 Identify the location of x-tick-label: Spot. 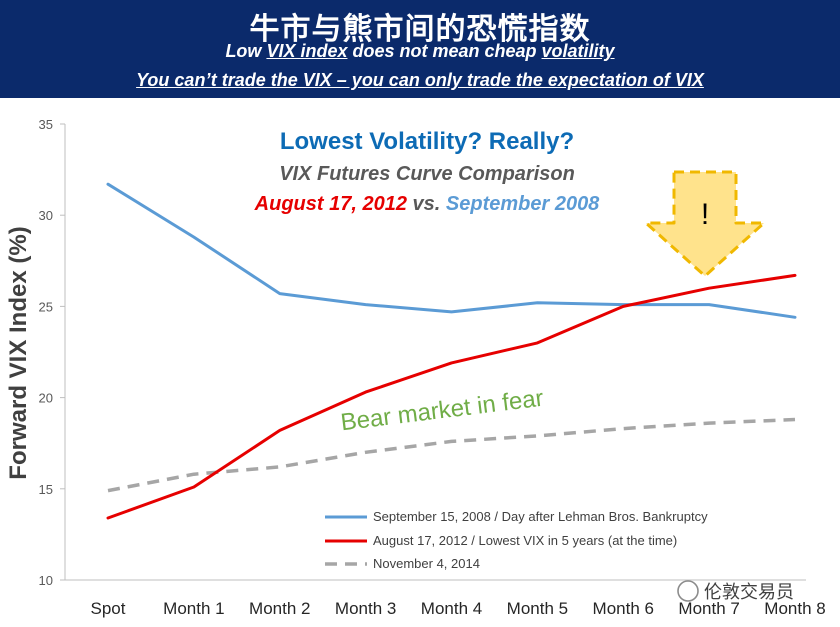
(108, 608).